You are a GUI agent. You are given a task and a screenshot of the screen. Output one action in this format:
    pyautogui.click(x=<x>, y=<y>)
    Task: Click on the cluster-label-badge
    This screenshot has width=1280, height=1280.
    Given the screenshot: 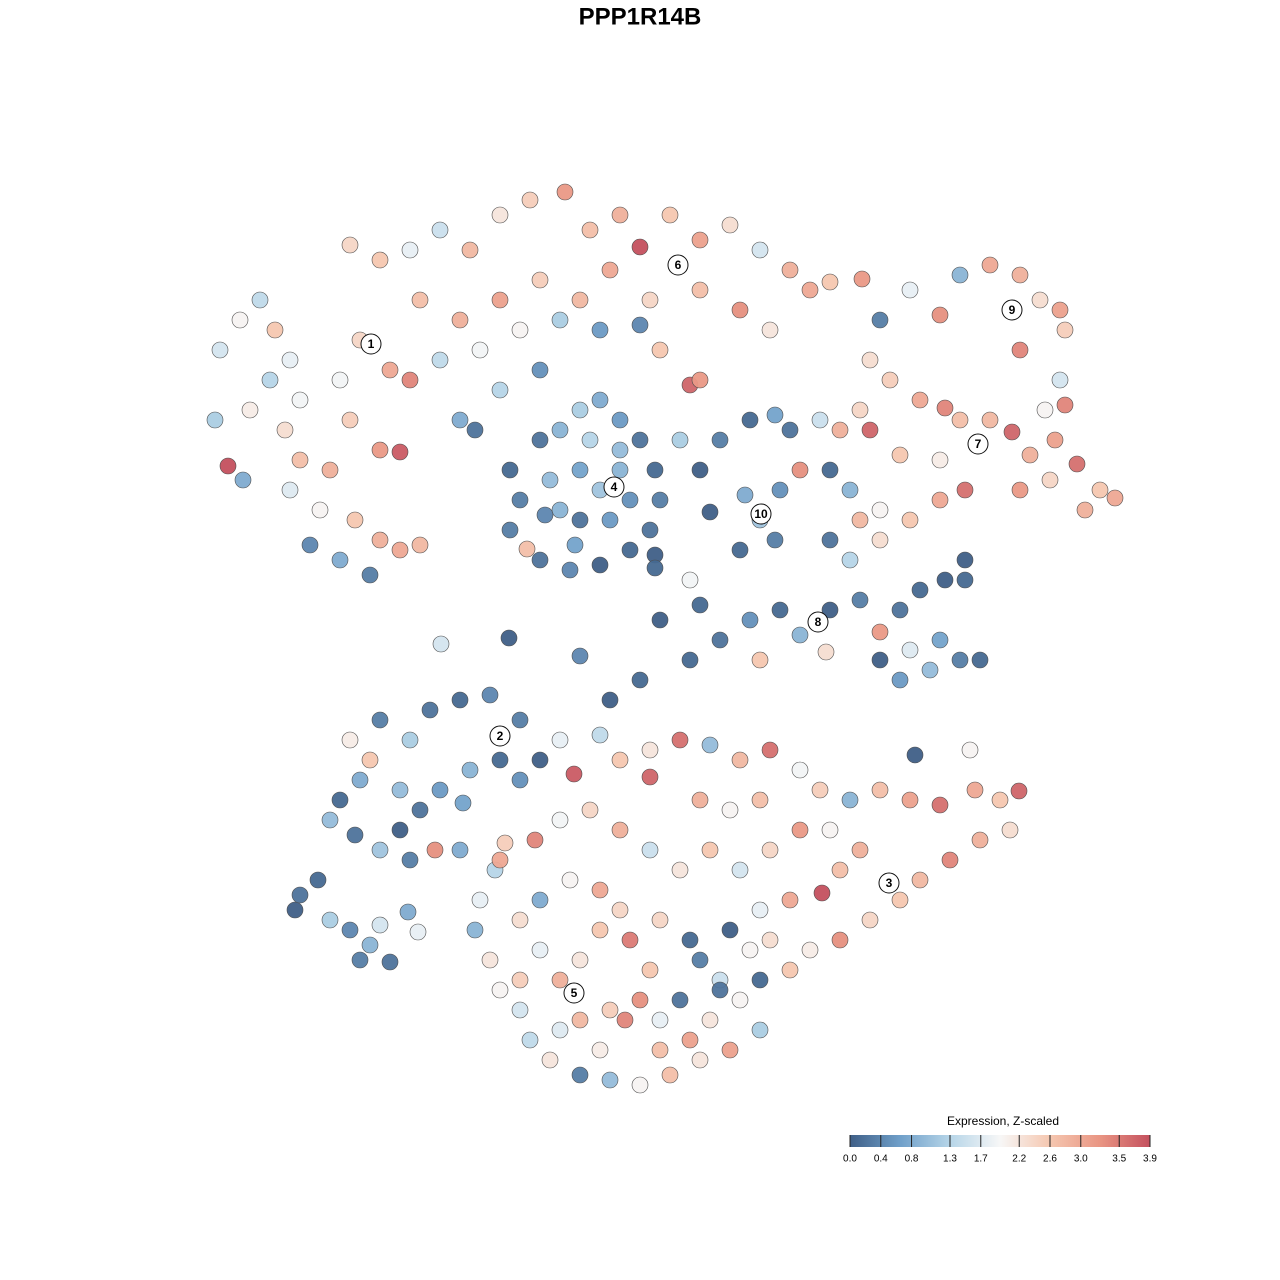 What is the action you would take?
    pyautogui.click(x=614, y=487)
    